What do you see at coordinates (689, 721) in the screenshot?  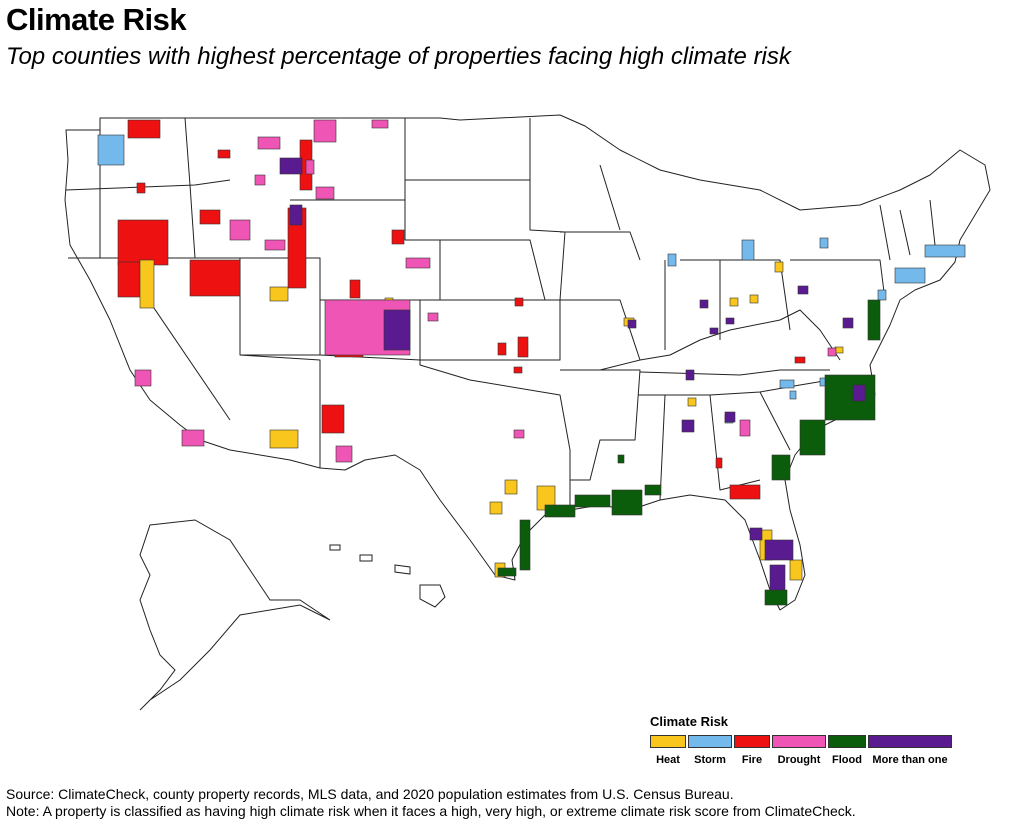 I see `legend-title: Climate Risk` at bounding box center [689, 721].